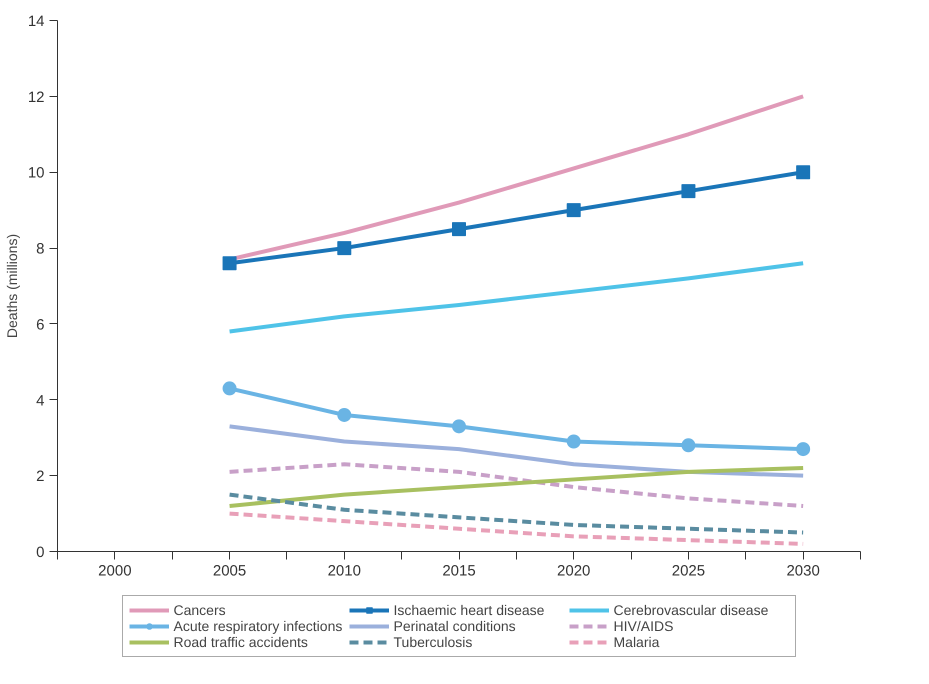  What do you see at coordinates (36, 173) in the screenshot?
I see `y-tick-label: 10` at bounding box center [36, 173].